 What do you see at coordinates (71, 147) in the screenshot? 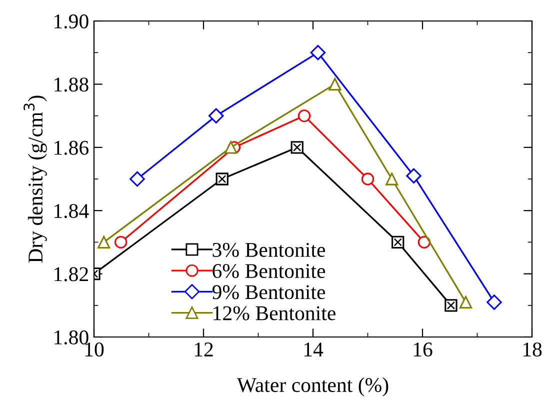
I see `y-tick-label: 1.86` at bounding box center [71, 147].